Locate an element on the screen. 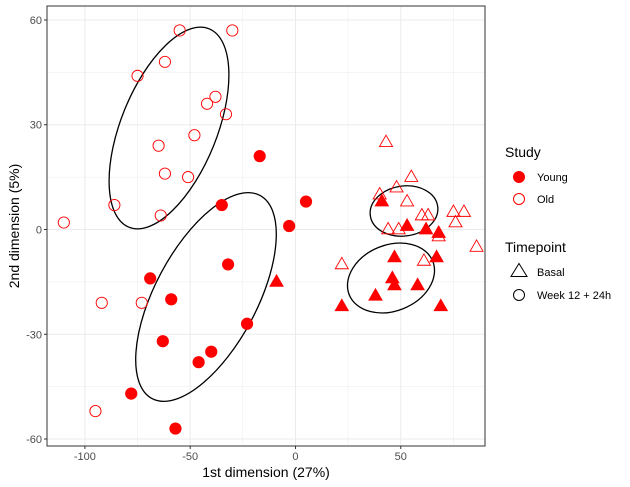  y-tick-label: -30 is located at coordinates (34, 335).